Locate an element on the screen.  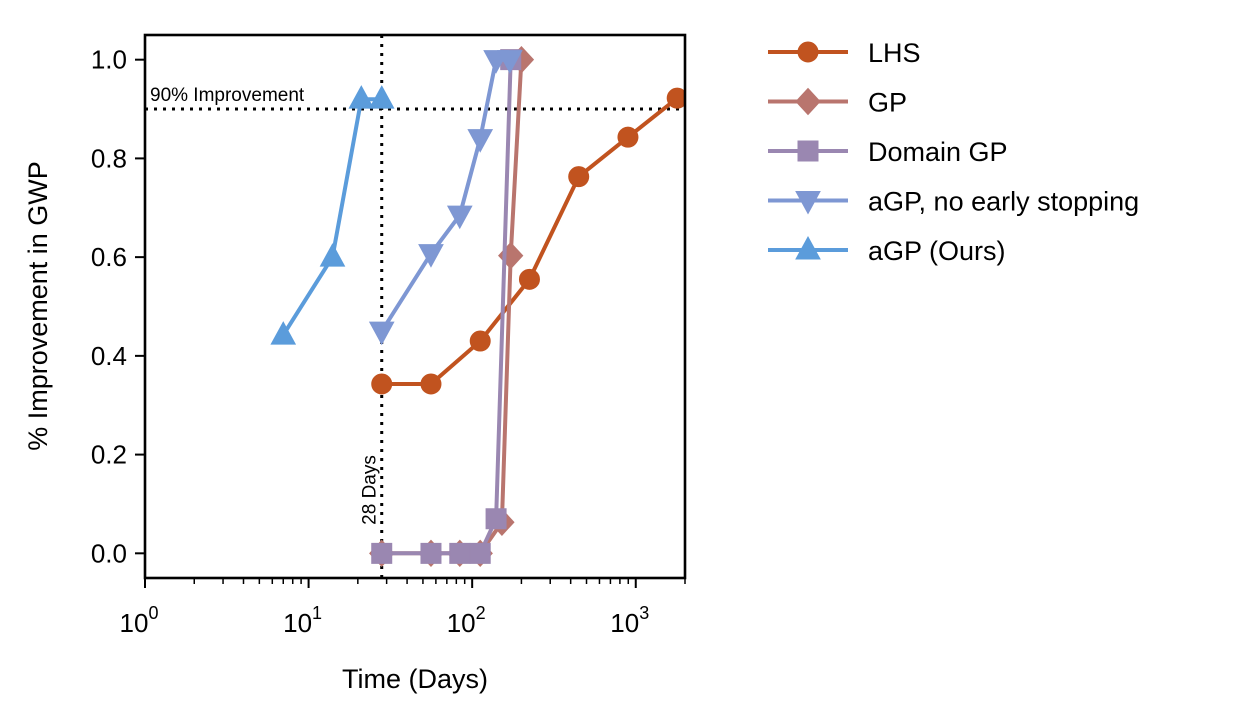
x-tick-exponent: 2 is located at coordinates (481, 613).